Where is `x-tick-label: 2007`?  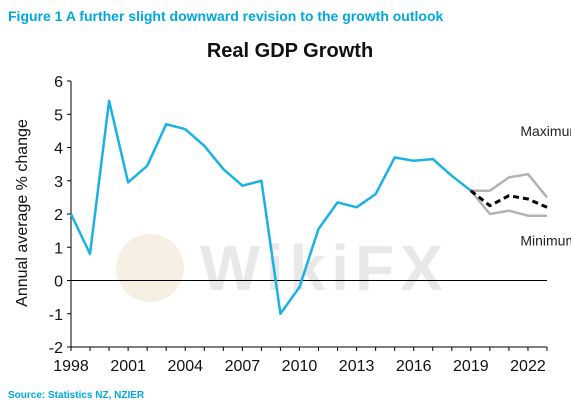
x-tick-label: 2007 is located at coordinates (243, 366).